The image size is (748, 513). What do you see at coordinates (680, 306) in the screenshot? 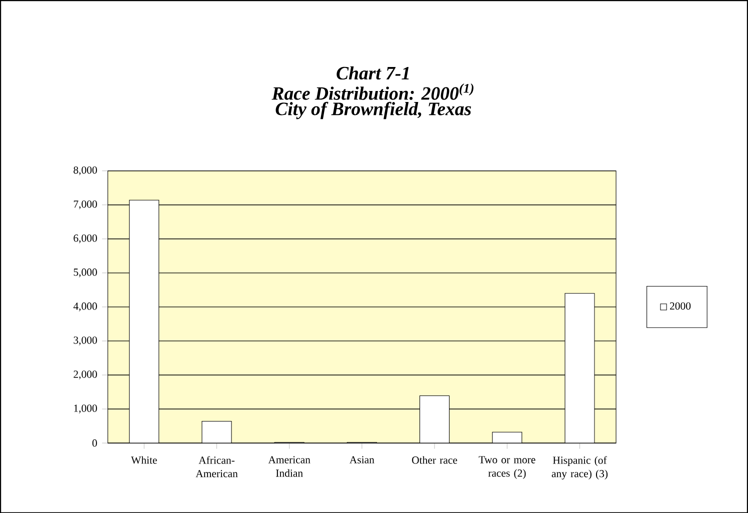
I see `legend-label: 2000` at bounding box center [680, 306].